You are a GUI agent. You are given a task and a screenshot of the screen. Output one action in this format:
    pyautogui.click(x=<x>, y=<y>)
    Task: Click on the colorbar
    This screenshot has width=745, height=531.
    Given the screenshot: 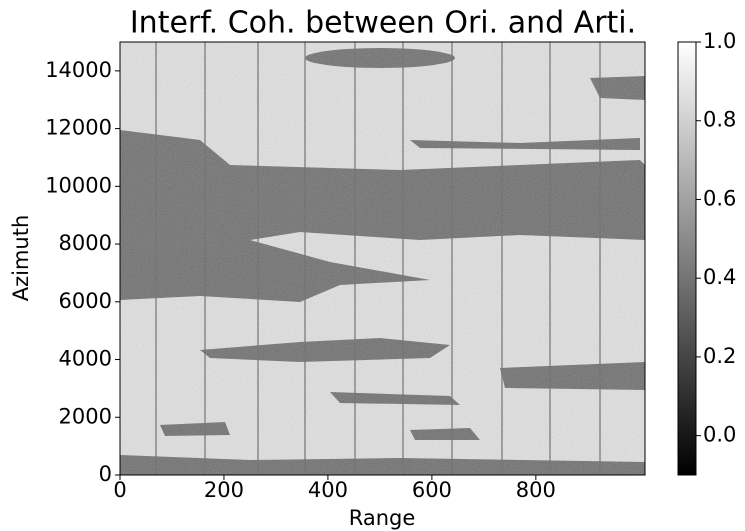 What is the action you would take?
    pyautogui.click(x=687, y=258)
    